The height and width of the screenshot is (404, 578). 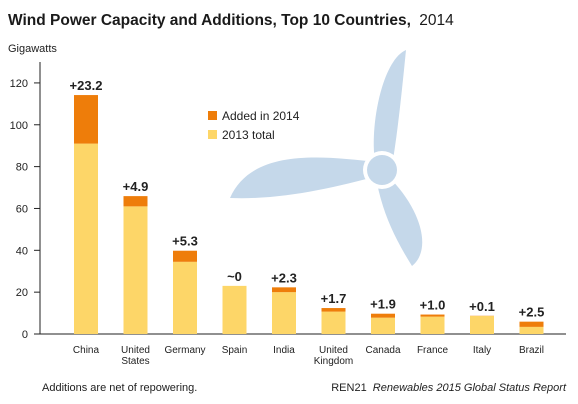 What do you see at coordinates (382, 170) in the screenshot?
I see `turbine-hub-center` at bounding box center [382, 170].